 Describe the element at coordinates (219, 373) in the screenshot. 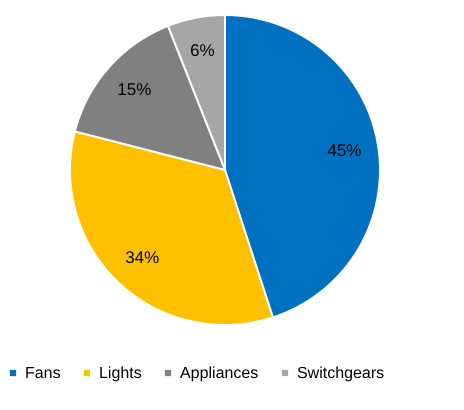

I see `legend-label: Appliances` at that location.